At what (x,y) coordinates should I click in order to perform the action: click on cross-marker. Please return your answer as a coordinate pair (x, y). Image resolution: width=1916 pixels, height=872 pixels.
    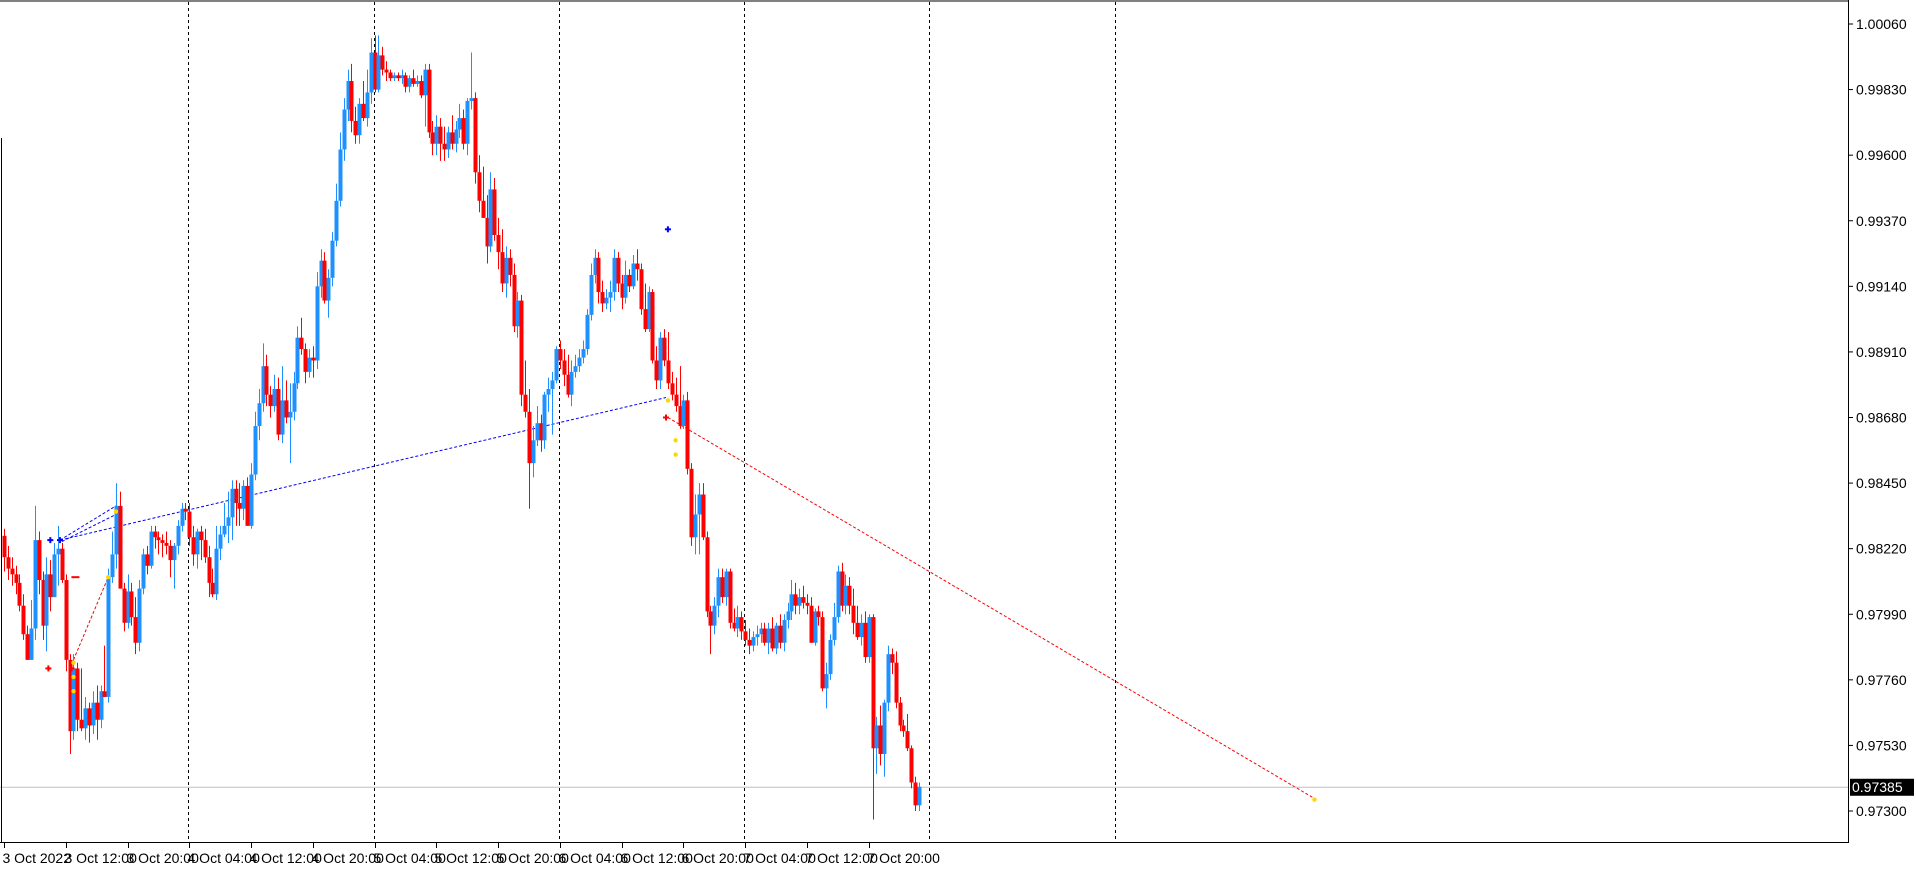
    Looking at the image, I should click on (50, 540).